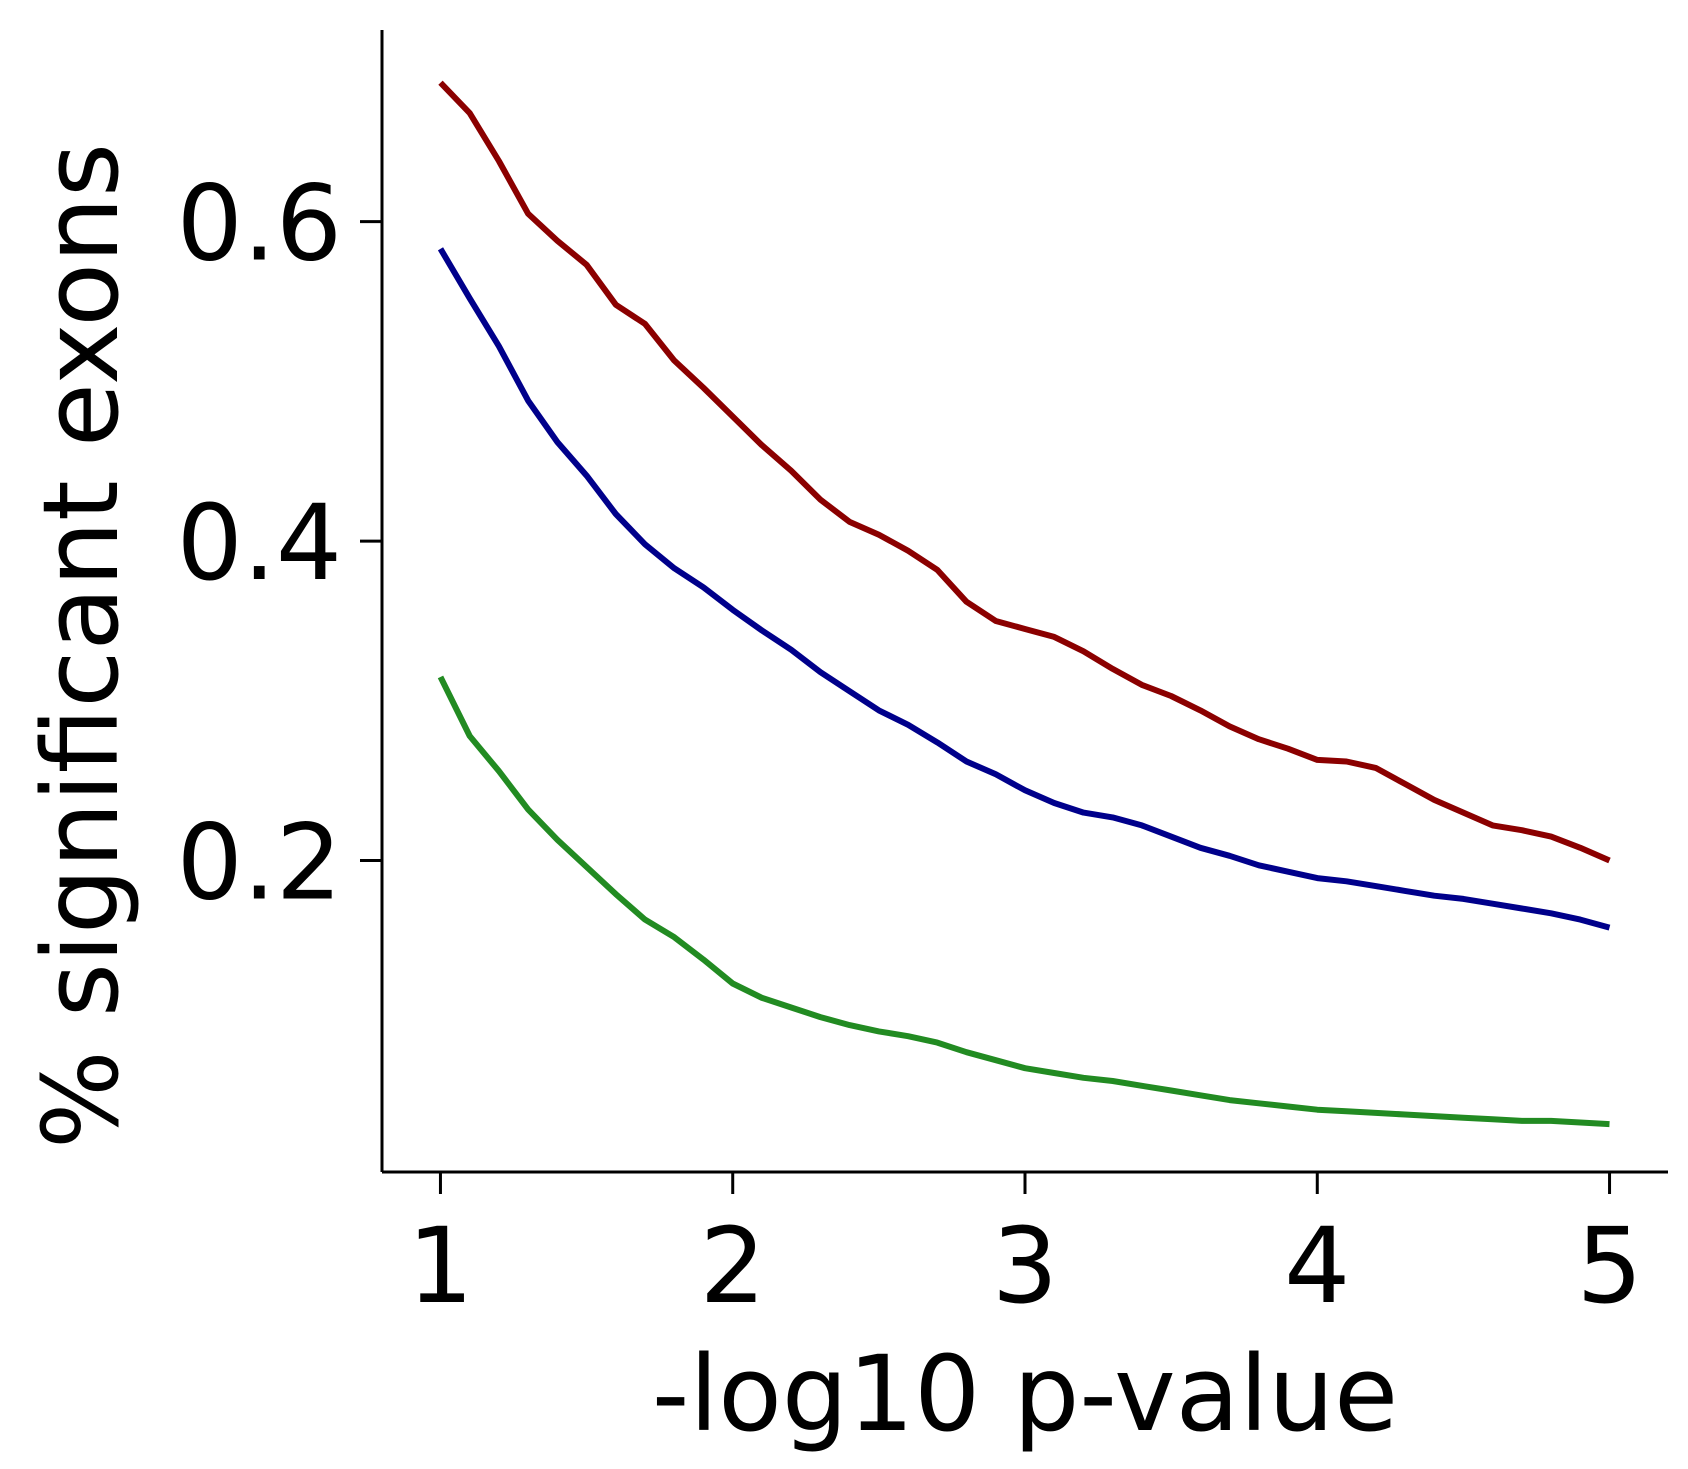 Image resolution: width=1688 pixels, height=1469 pixels. What do you see at coordinates (733, 1266) in the screenshot?
I see `x-tick-label: 2` at bounding box center [733, 1266].